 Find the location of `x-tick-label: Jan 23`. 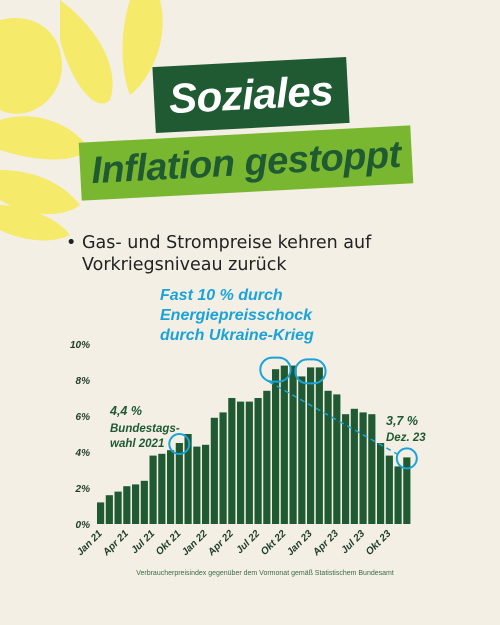

x-tick-label: Jan 23 is located at coordinates (300, 543).